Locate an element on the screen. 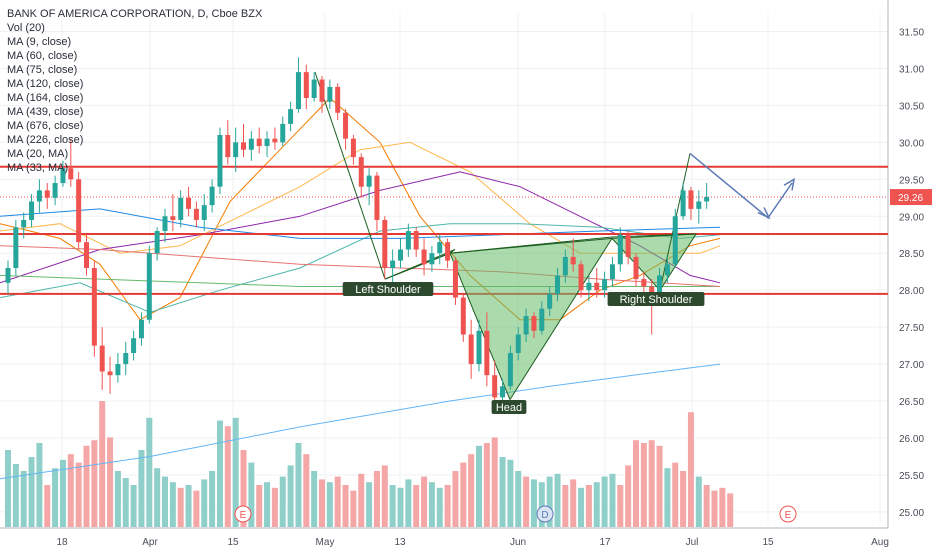  indicator-4: MA (120, close) is located at coordinates (45, 84).